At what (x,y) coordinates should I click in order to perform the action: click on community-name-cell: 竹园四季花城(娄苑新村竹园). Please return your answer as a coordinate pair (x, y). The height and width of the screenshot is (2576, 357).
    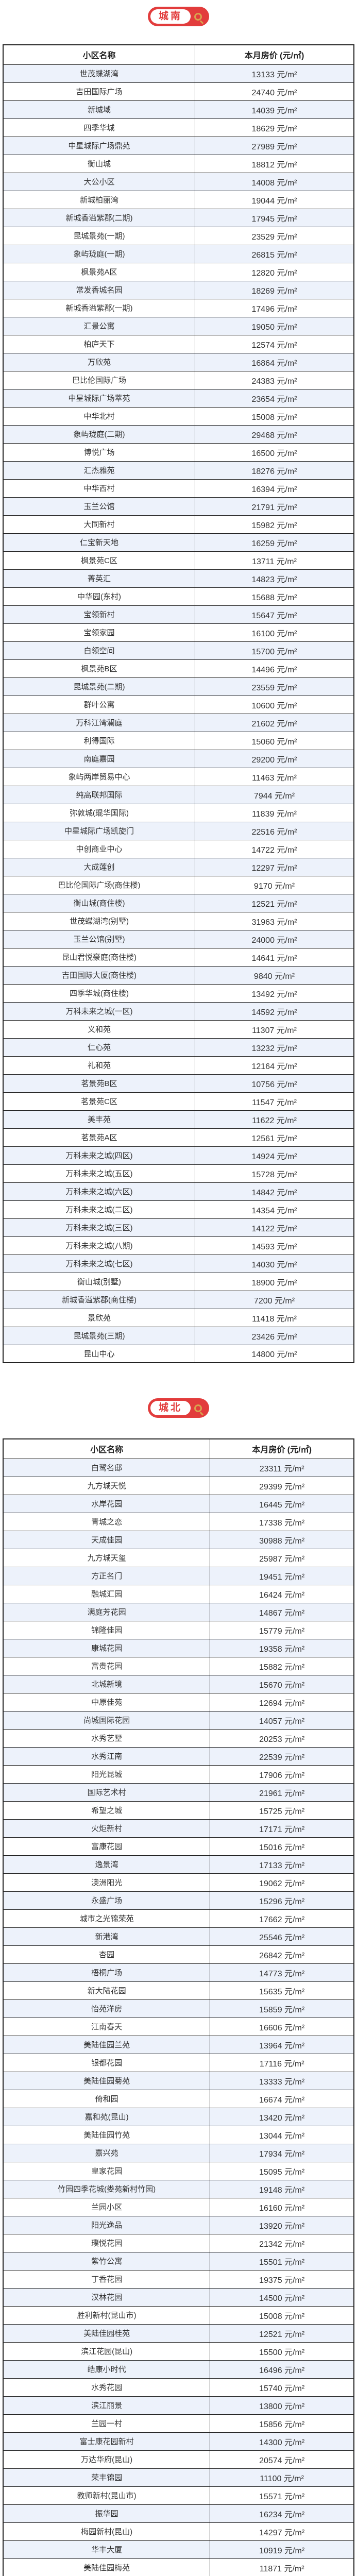
    Looking at the image, I should click on (107, 2188).